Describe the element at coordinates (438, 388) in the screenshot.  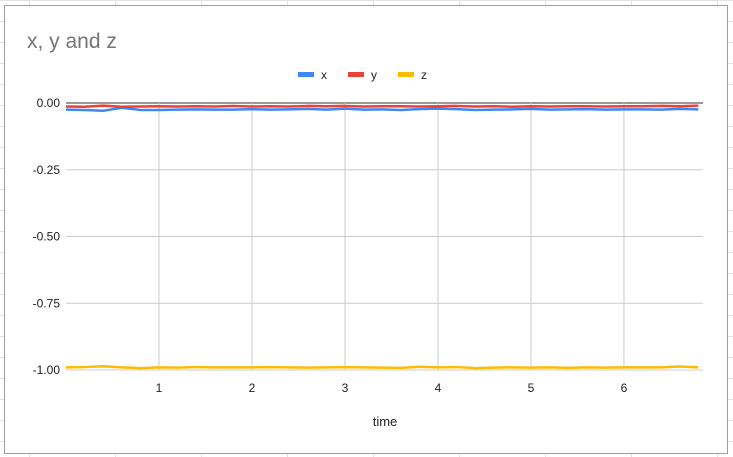
I see `x-tick-label: 4` at that location.